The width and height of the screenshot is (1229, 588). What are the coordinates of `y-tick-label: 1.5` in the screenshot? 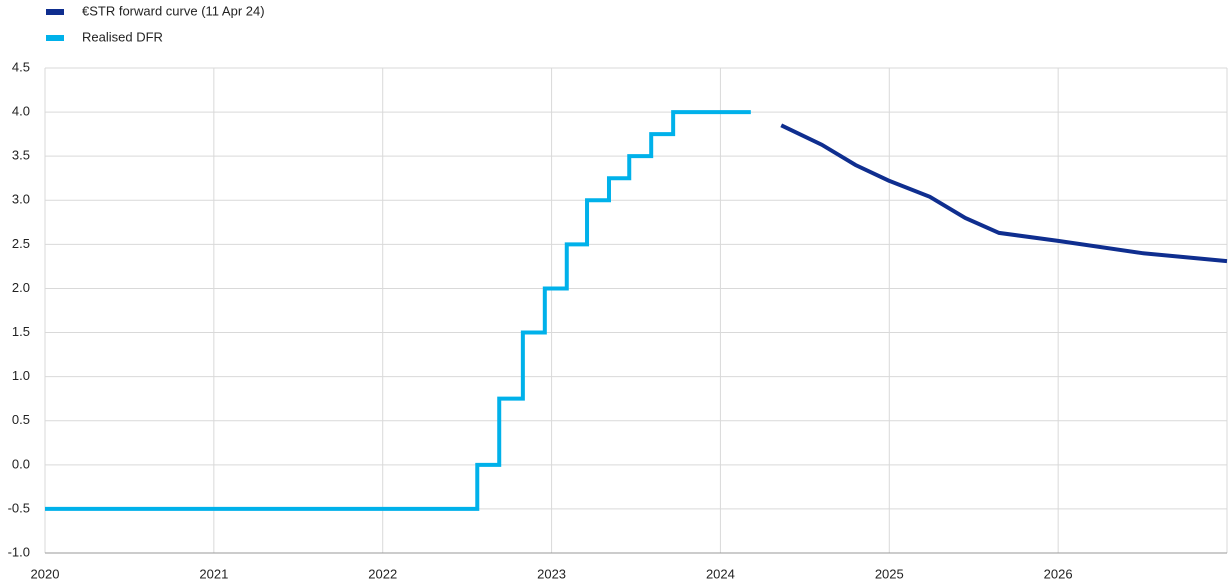 It's located at (21, 331).